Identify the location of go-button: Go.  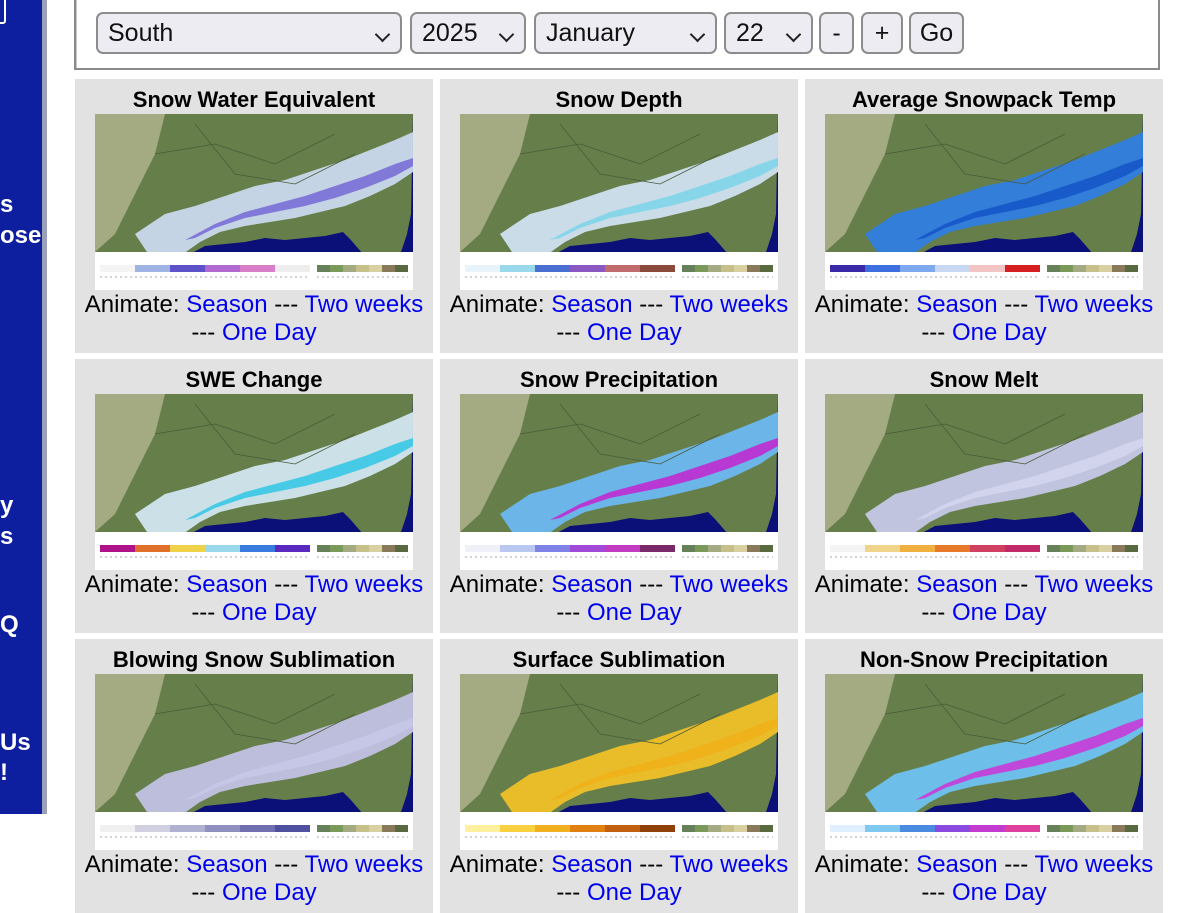
(936, 33).